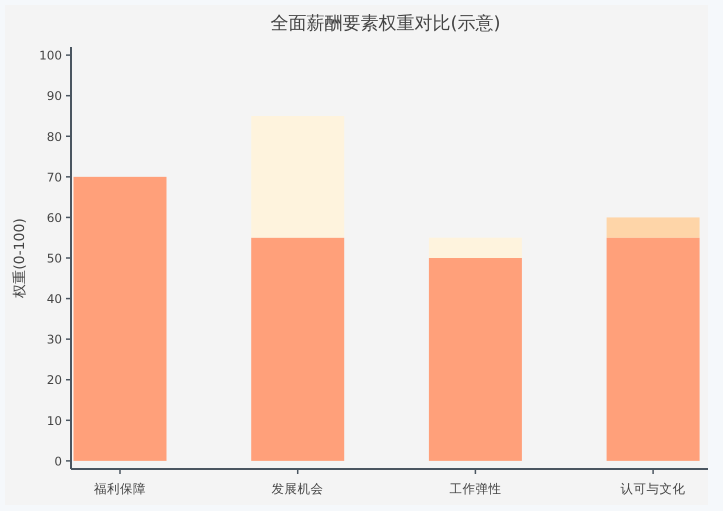  What do you see at coordinates (50, 55) in the screenshot?
I see `y-tick-label: 100` at bounding box center [50, 55].